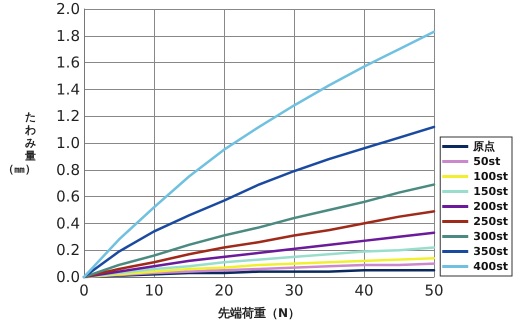 This screenshot has height=324, width=516. Describe the element at coordinates (294, 291) in the screenshot. I see `x-tick-label: 30` at that location.